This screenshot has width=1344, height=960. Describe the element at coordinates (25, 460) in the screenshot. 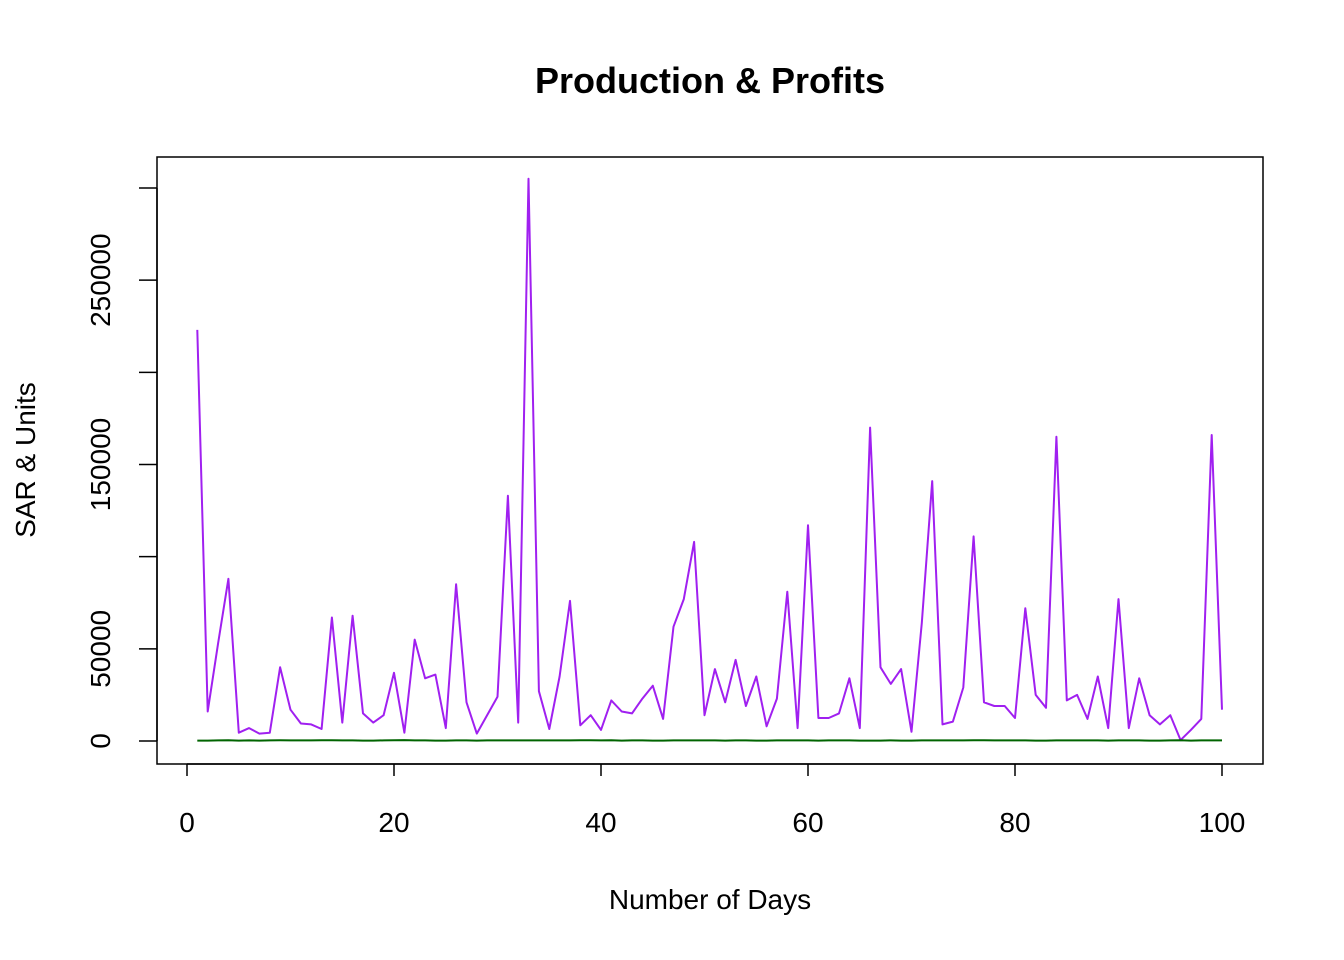

I see `y-axis-label: SAR & Units` at that location.